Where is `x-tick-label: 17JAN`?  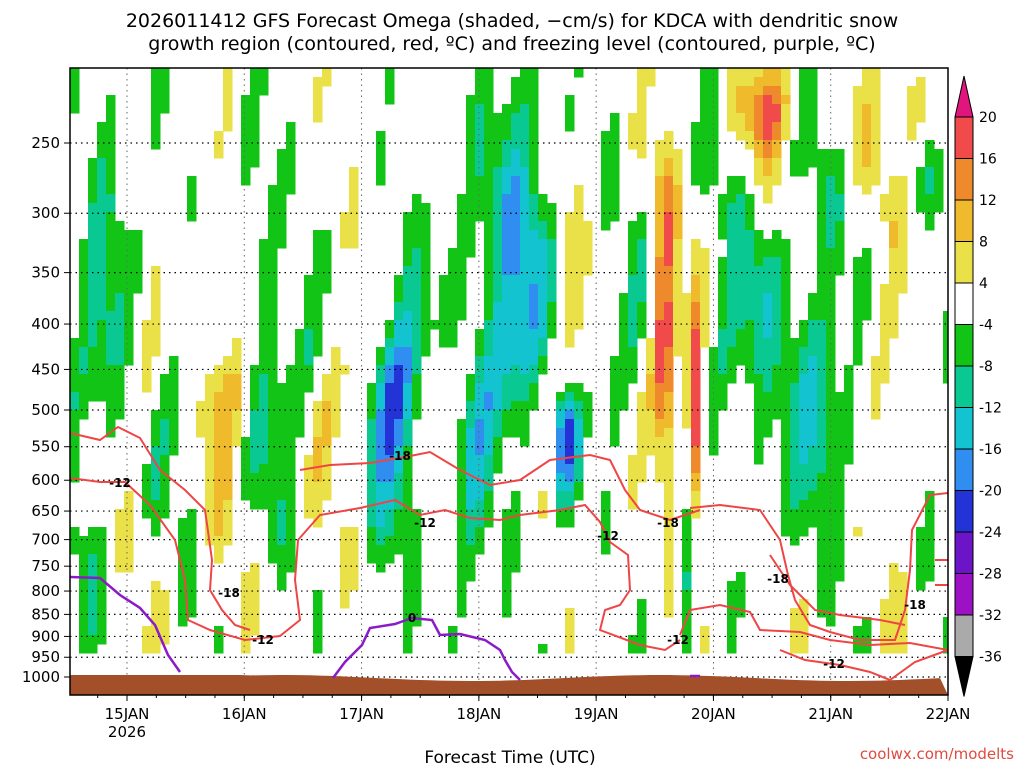 x-tick-label: 17JAN is located at coordinates (361, 714).